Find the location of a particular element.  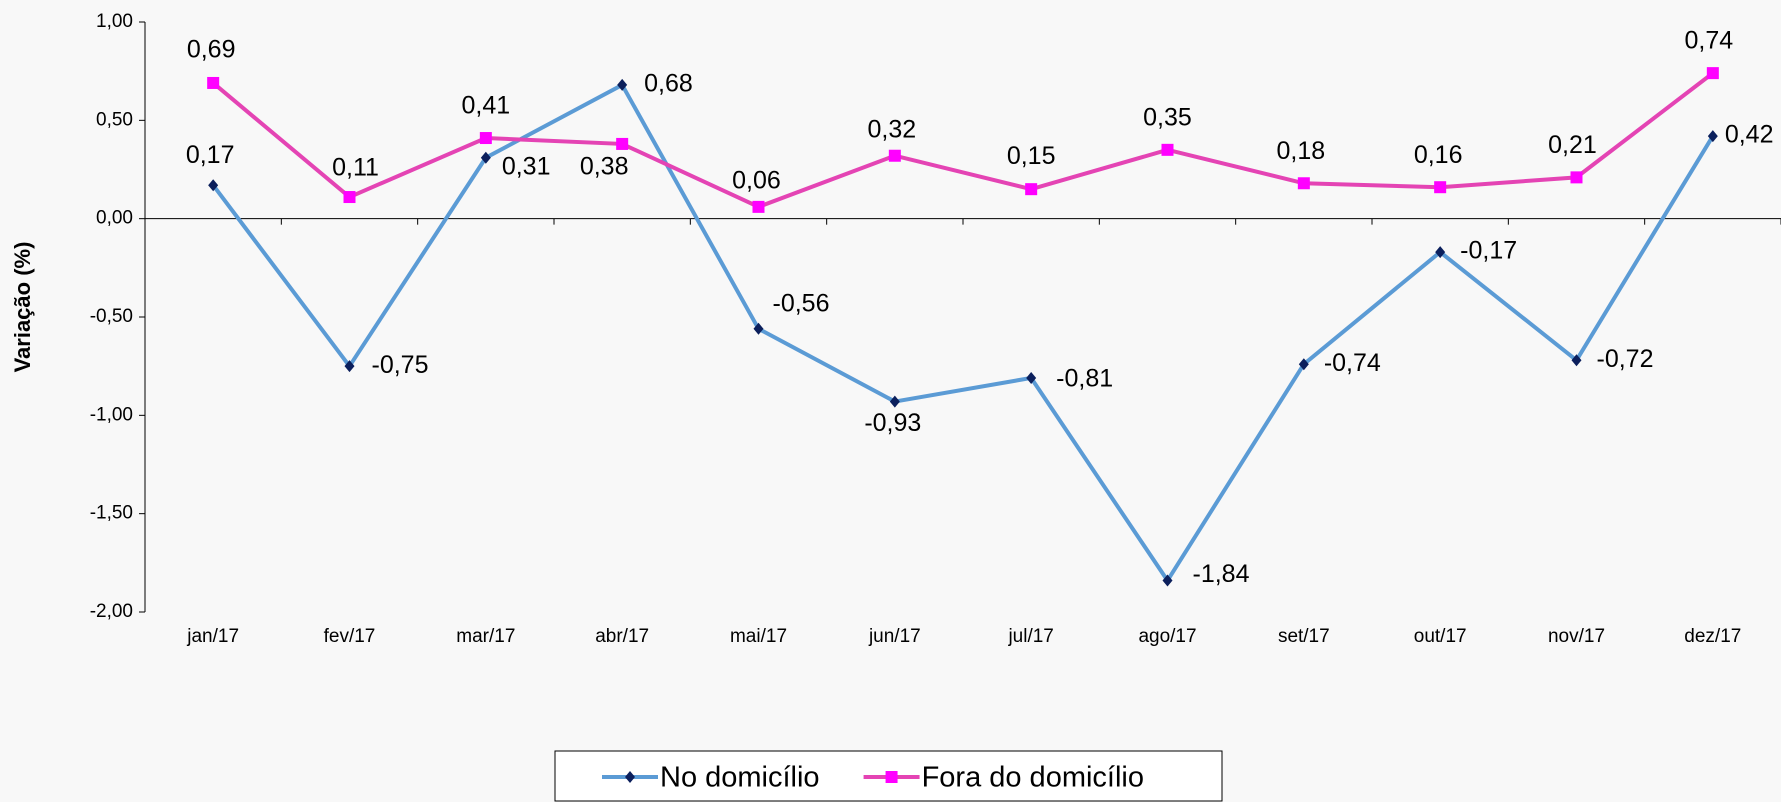

x-tick-label: mai/17 is located at coordinates (758, 636).